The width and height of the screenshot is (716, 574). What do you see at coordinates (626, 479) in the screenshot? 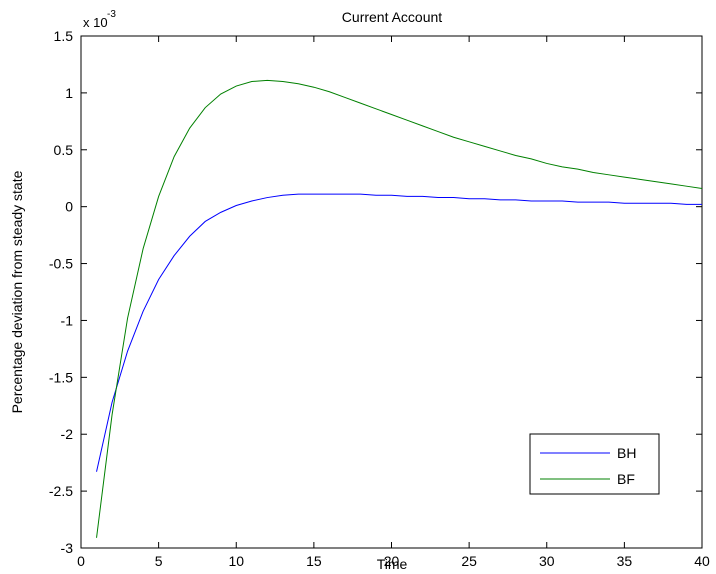
I see `legend-label-bf: BF` at bounding box center [626, 479].